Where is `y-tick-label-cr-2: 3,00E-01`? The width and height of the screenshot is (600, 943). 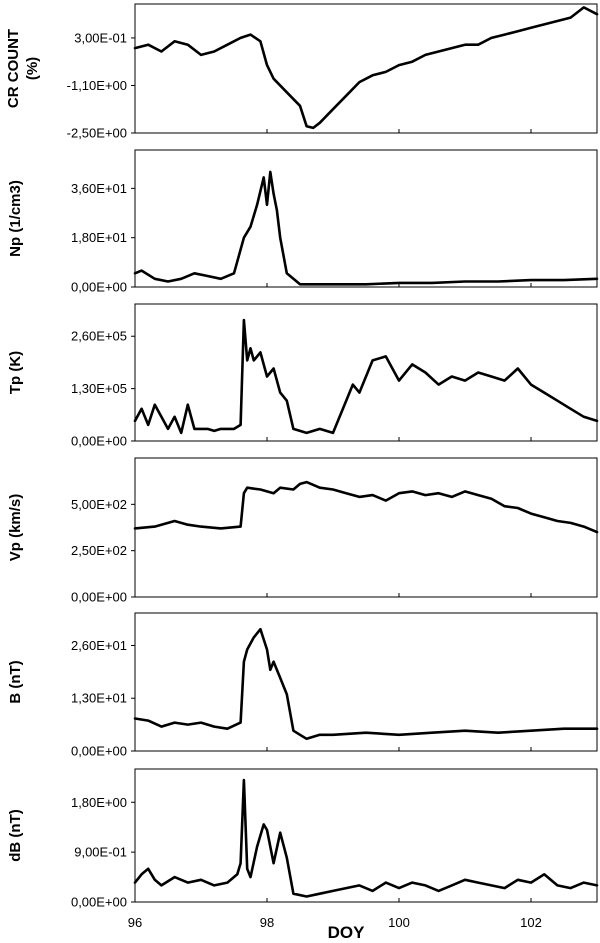 y-tick-label-cr-2: 3,00E-01 is located at coordinates (100, 37).